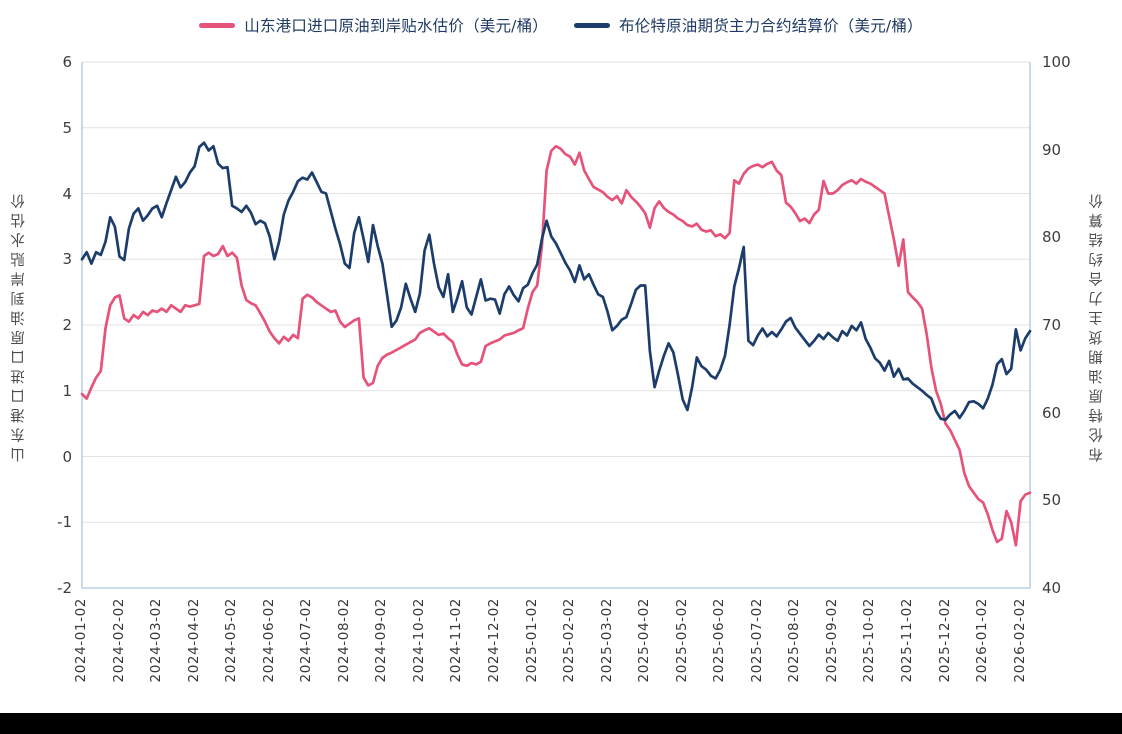 The width and height of the screenshot is (1122, 734). Describe the element at coordinates (1052, 149) in the screenshot. I see `y-axis-right-tick-label: 90` at that location.